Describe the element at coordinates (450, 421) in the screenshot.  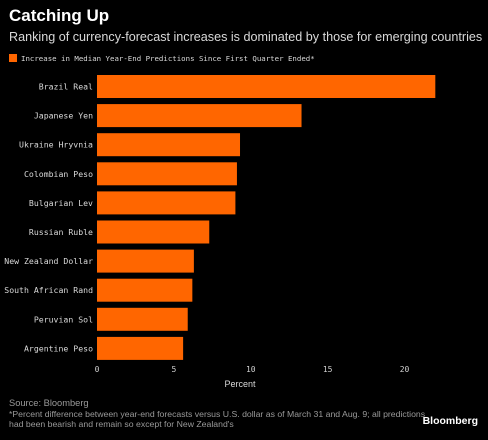
I see `bloomberg-logo: Bloomberg` at that location.